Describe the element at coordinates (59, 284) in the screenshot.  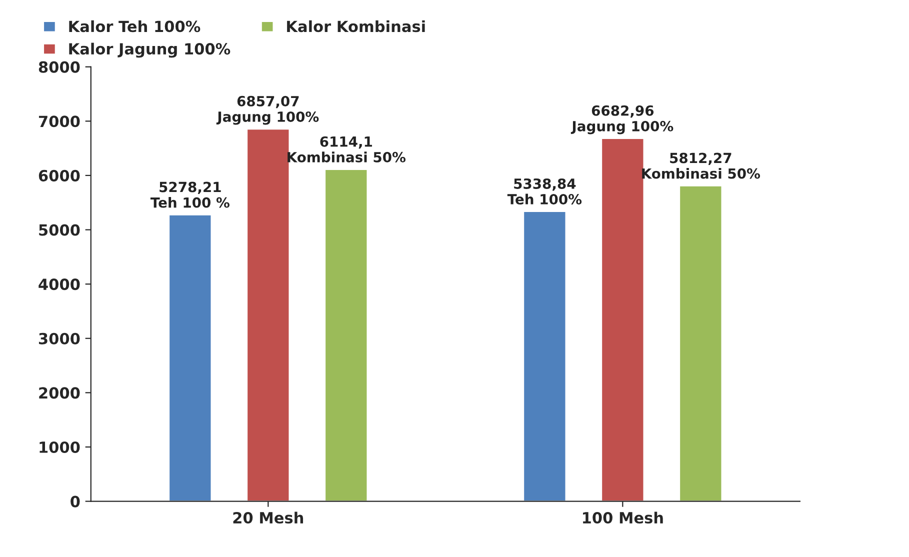
I see `y-tick-label: 4000` at that location.